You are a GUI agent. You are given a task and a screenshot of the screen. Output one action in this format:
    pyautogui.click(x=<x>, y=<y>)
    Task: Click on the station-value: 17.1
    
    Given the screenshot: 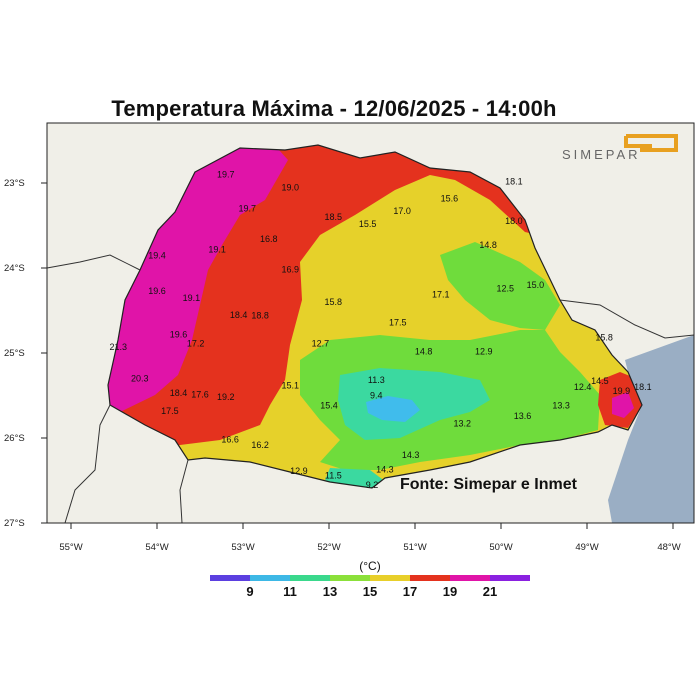 What is the action you would take?
    pyautogui.click(x=441, y=294)
    